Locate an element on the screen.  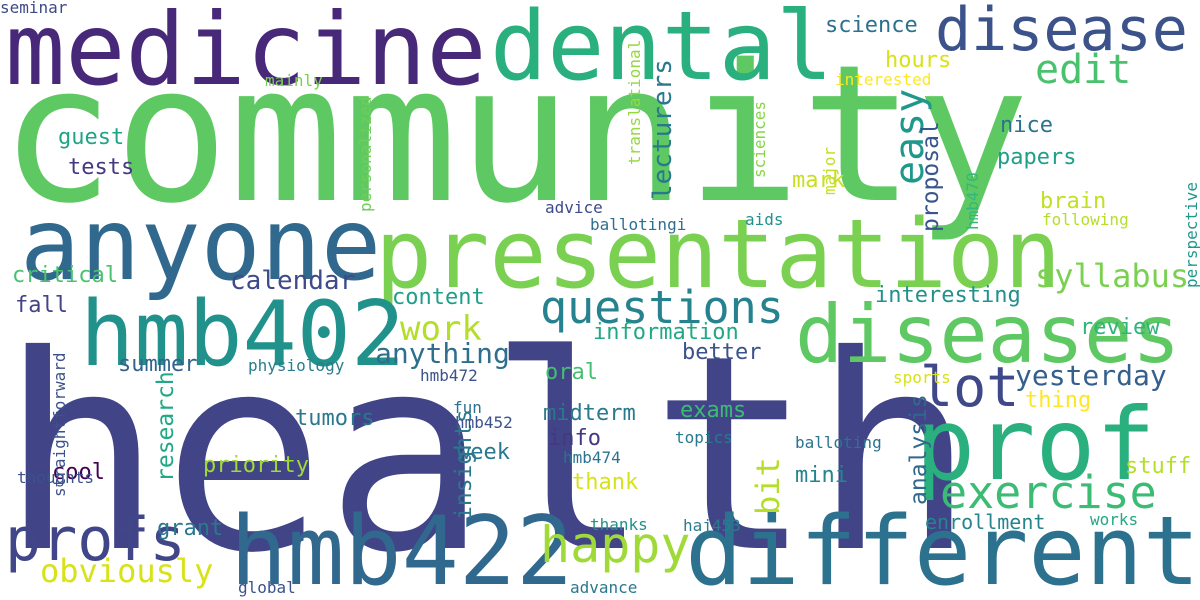
word-grant: grant is located at coordinates (190, 528).